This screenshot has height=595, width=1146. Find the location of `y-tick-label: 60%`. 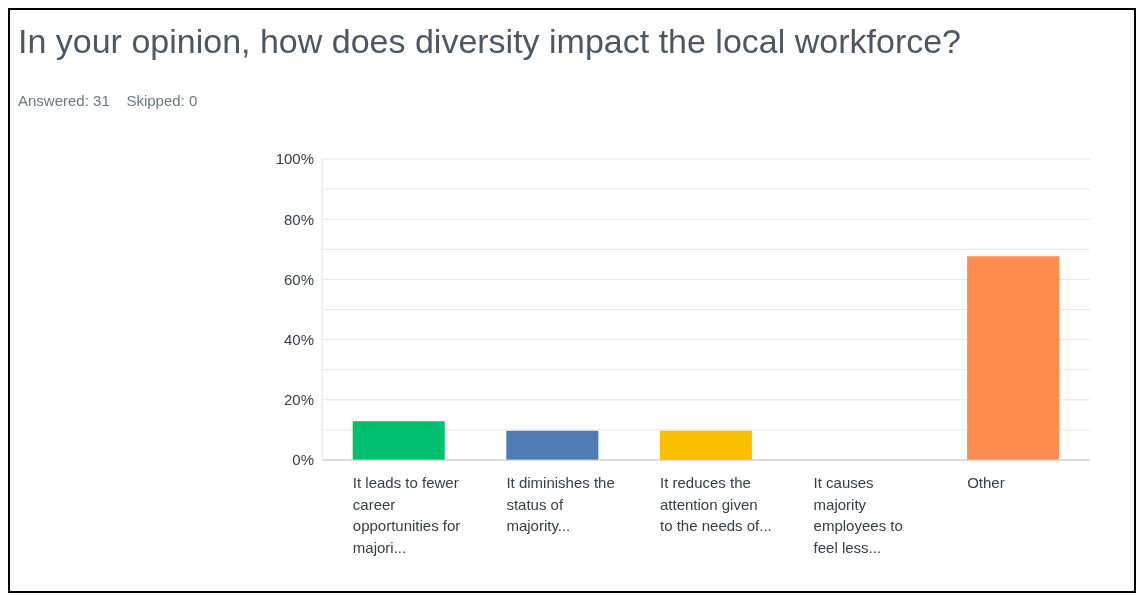

y-tick-label: 60% is located at coordinates (298, 279).